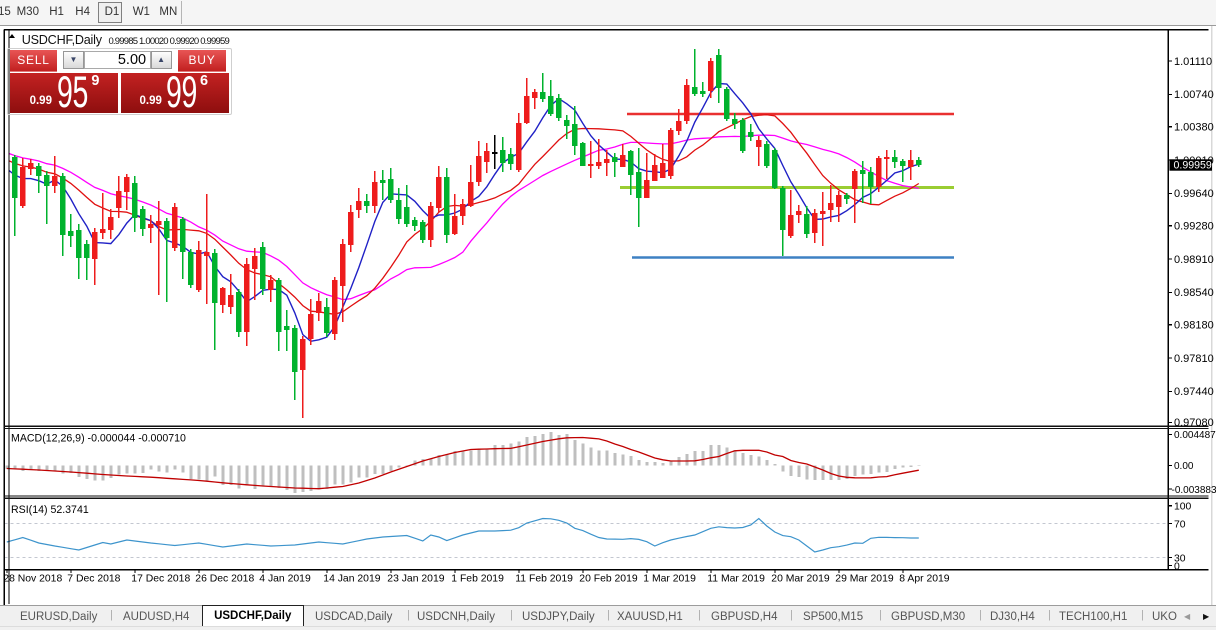  I want to click on svg-text: 0.99959, so click(1193, 166).